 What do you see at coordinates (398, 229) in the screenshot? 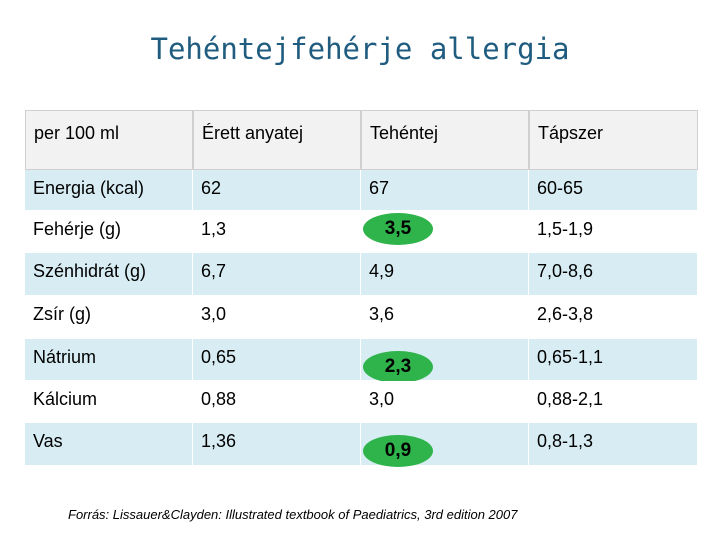
I see `highlighted-value: 3,5` at bounding box center [398, 229].